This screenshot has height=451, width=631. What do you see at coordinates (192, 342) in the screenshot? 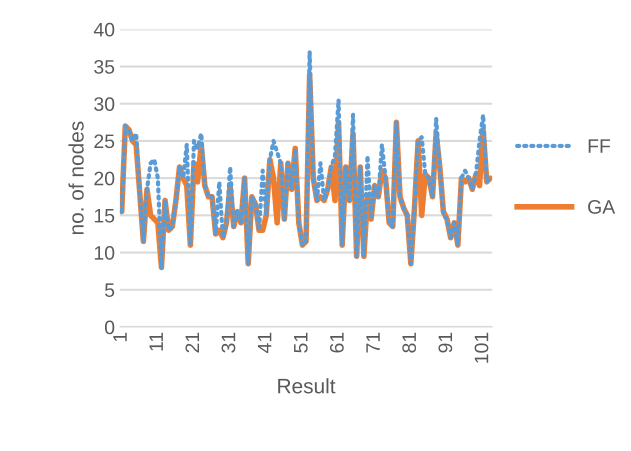
I see `x-tick-label: 21` at bounding box center [192, 342].